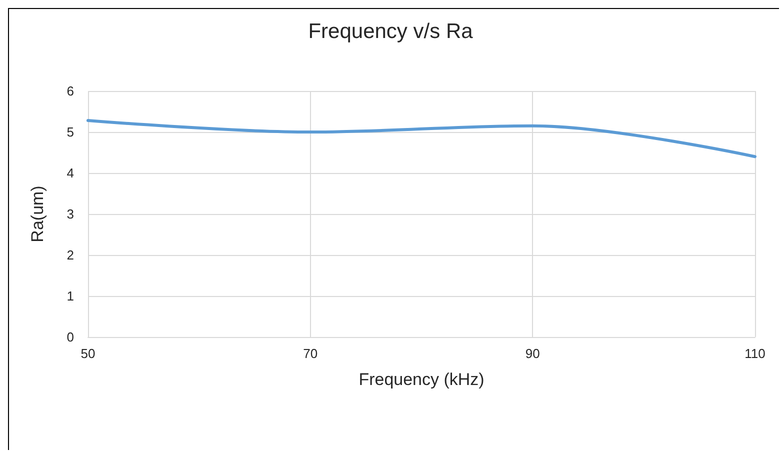 The width and height of the screenshot is (781, 452). I want to click on y-tick-label: 2, so click(70, 255).